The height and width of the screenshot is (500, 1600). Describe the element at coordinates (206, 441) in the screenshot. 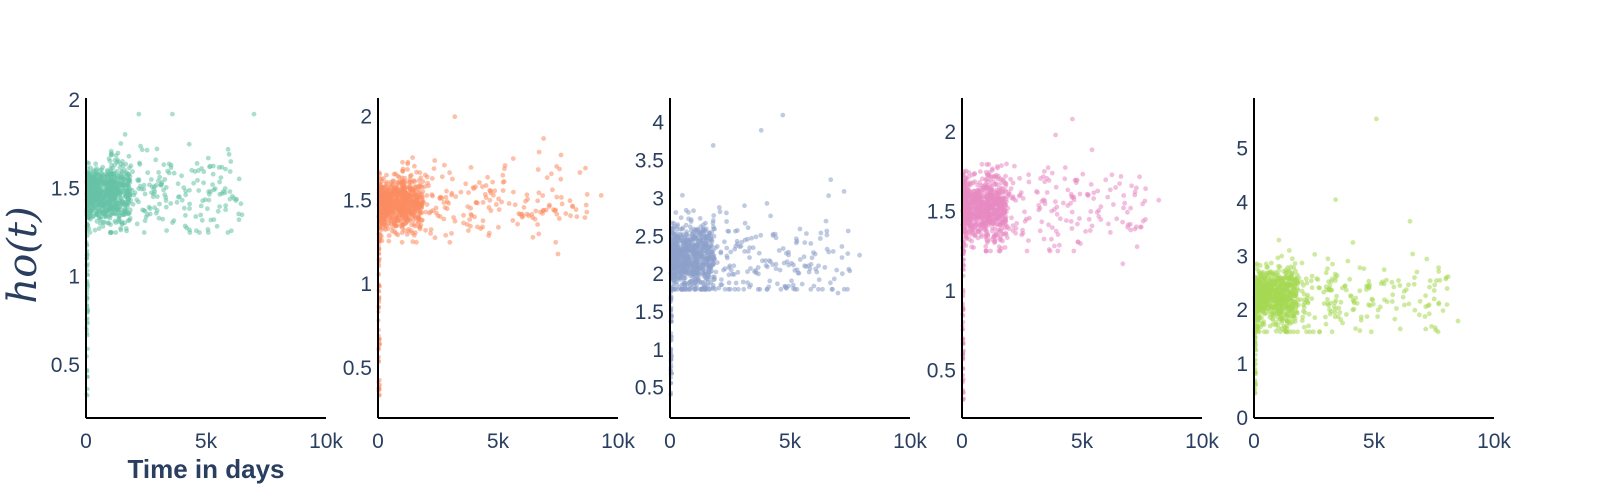

I see `x-tick-label: 5k` at that location.